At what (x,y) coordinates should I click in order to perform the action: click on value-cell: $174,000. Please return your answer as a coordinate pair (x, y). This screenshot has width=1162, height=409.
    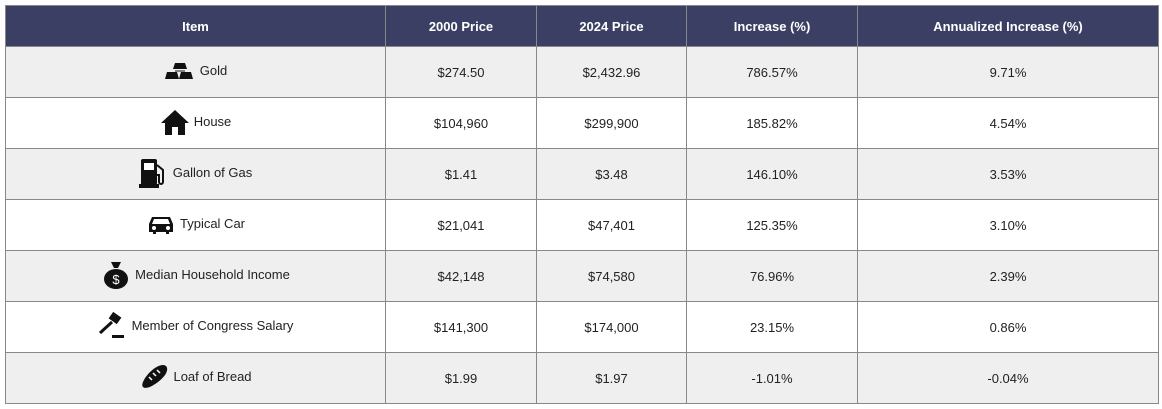
    Looking at the image, I should click on (611, 327).